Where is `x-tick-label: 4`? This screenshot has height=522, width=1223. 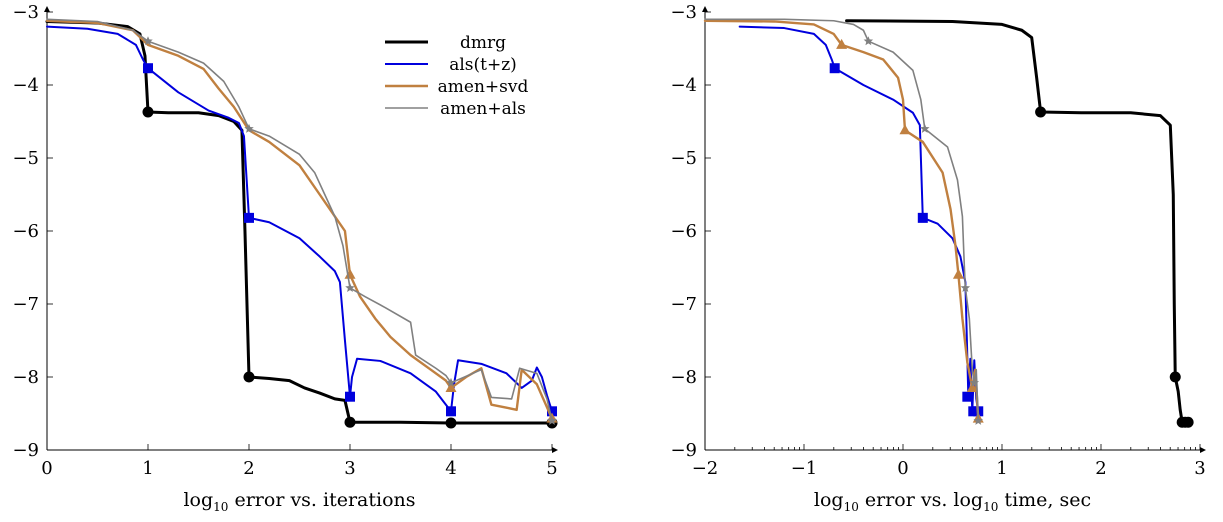
x-tick-label: 4 is located at coordinates (450, 468).